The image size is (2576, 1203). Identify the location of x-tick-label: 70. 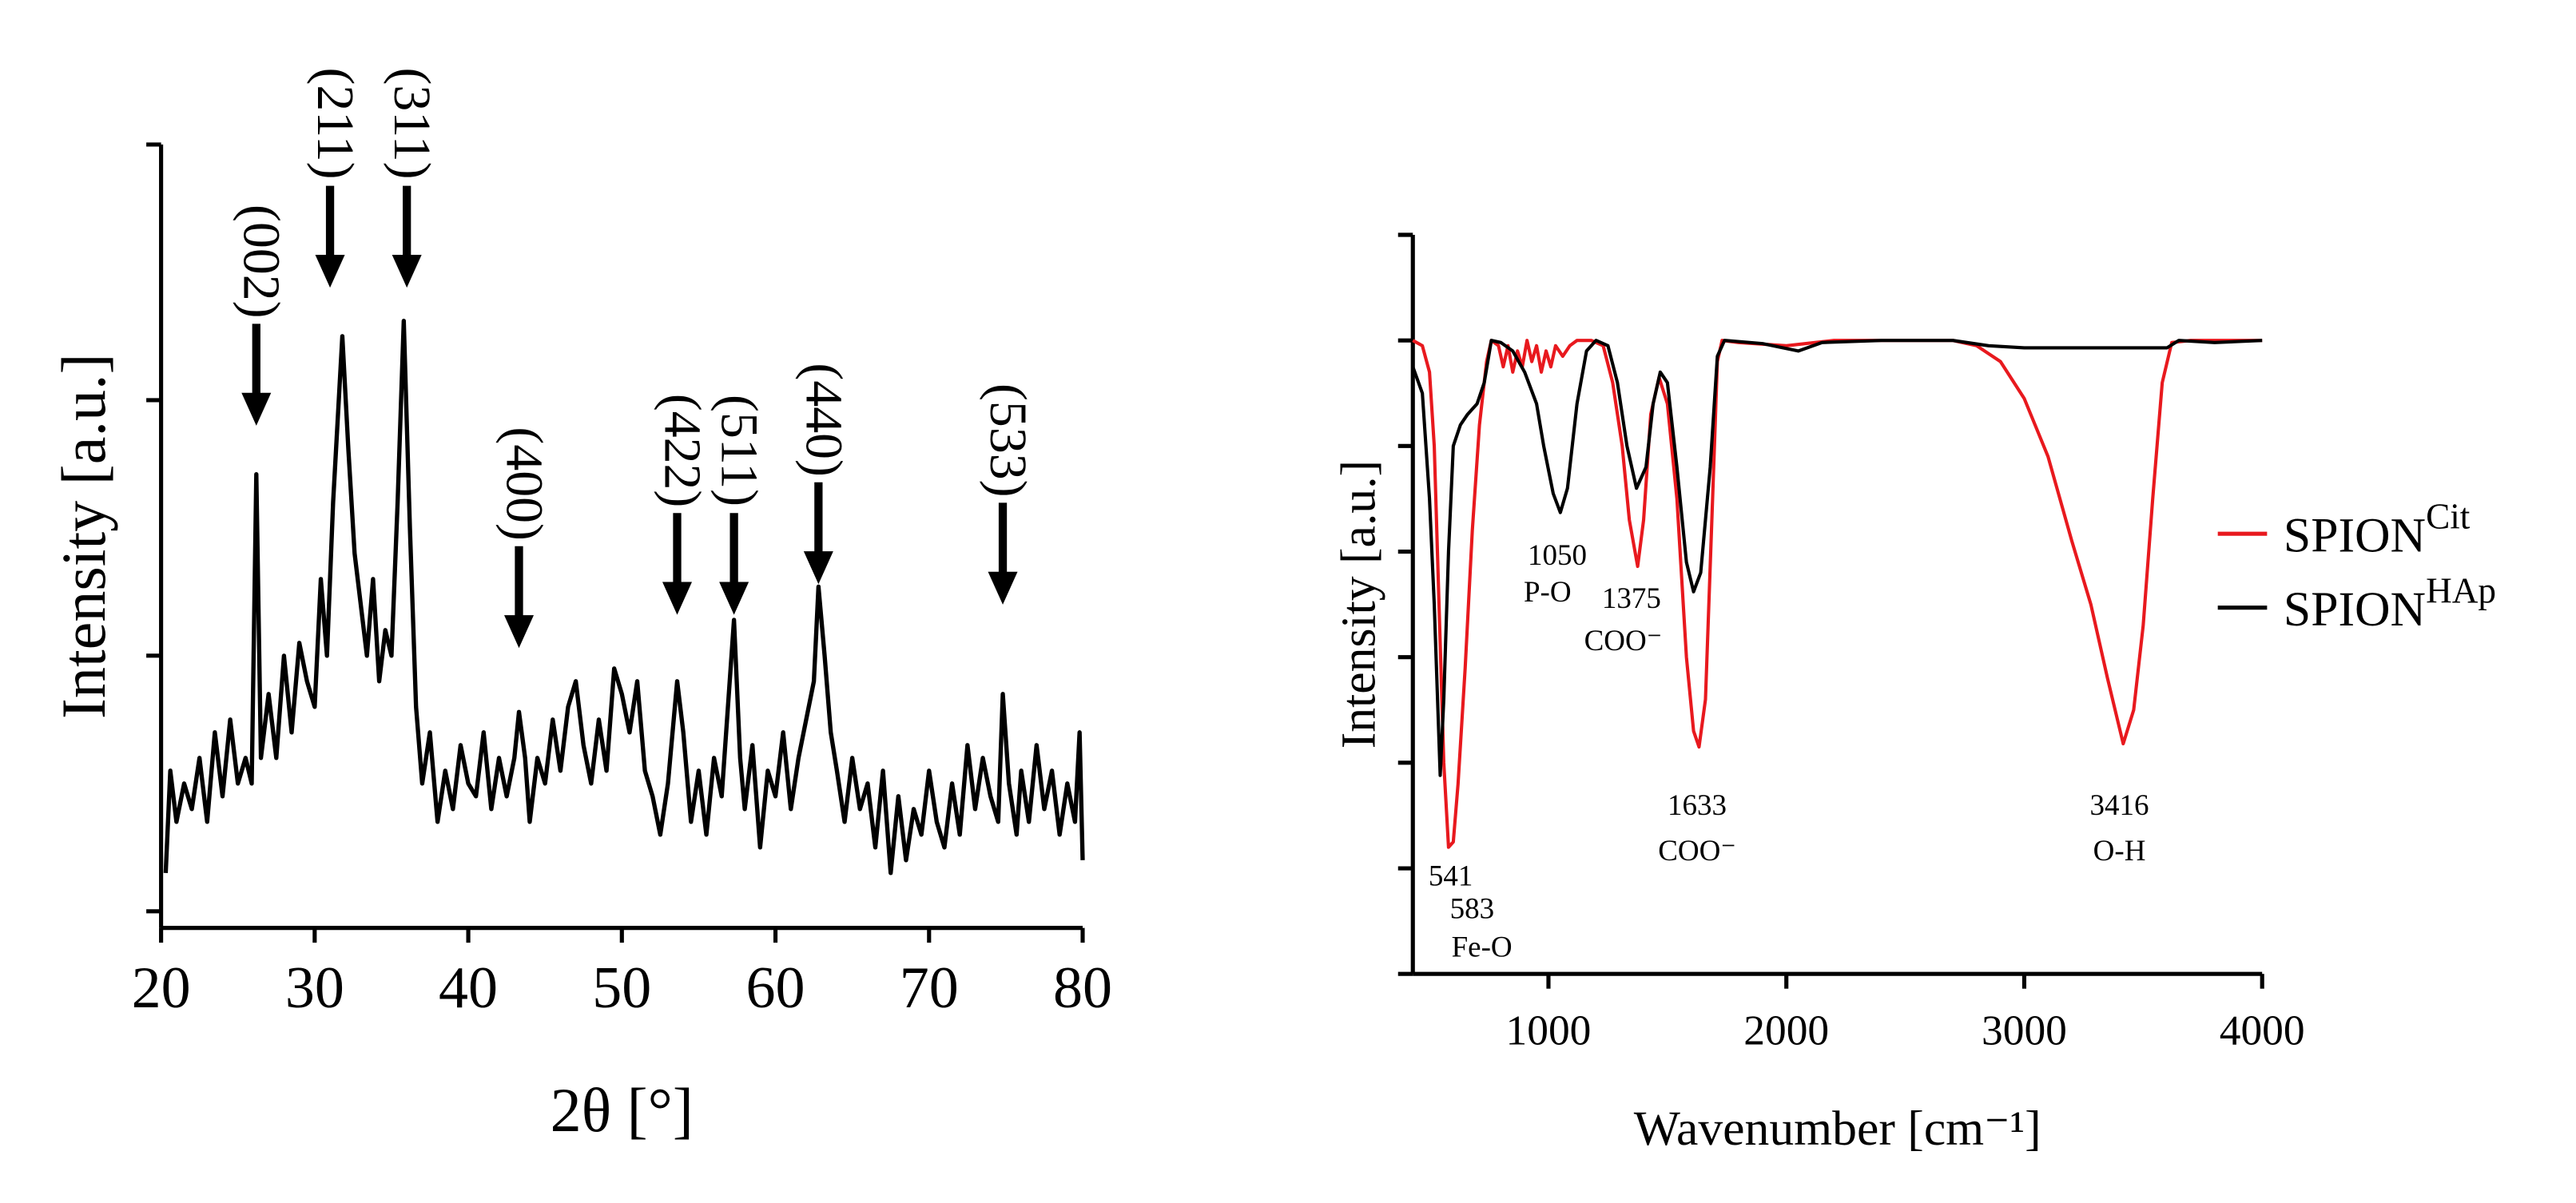
(929, 988).